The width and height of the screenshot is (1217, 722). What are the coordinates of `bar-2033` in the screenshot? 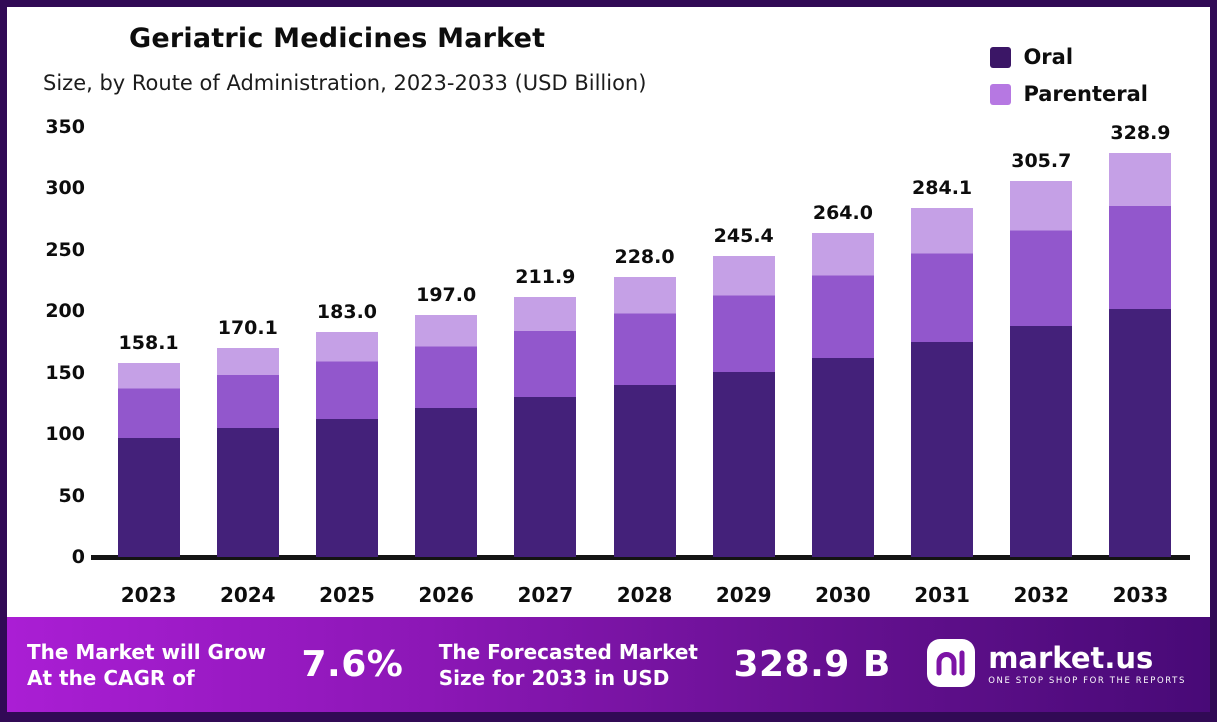 It's located at (1140, 354).